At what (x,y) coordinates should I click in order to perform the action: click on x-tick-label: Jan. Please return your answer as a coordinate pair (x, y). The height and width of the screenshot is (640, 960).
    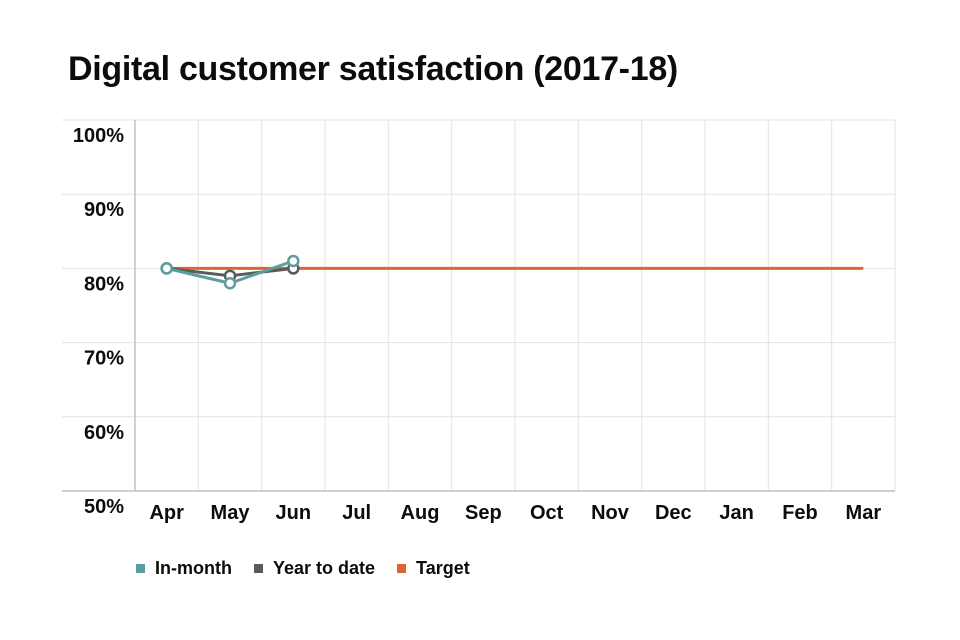
    Looking at the image, I should click on (736, 513).